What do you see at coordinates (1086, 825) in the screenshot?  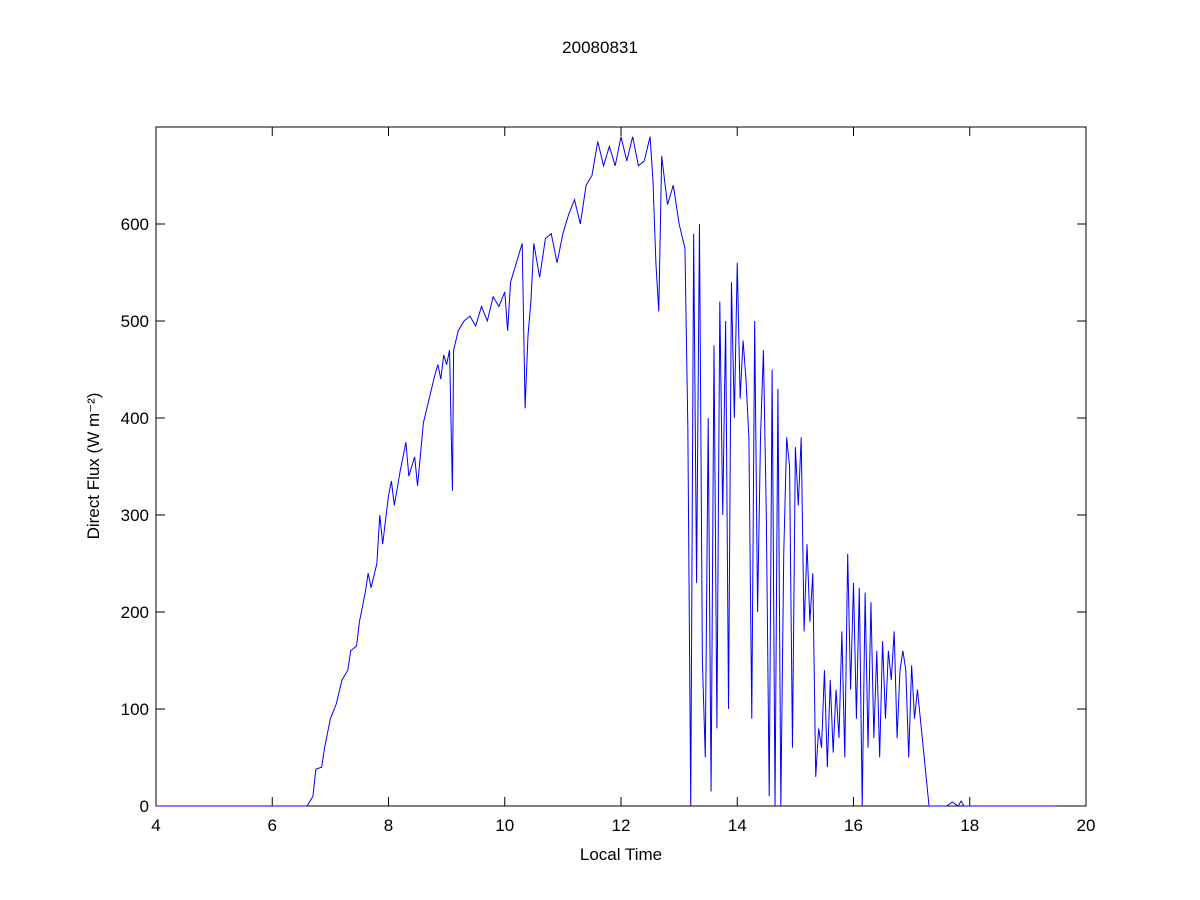 I see `x-tick-label: 20` at bounding box center [1086, 825].